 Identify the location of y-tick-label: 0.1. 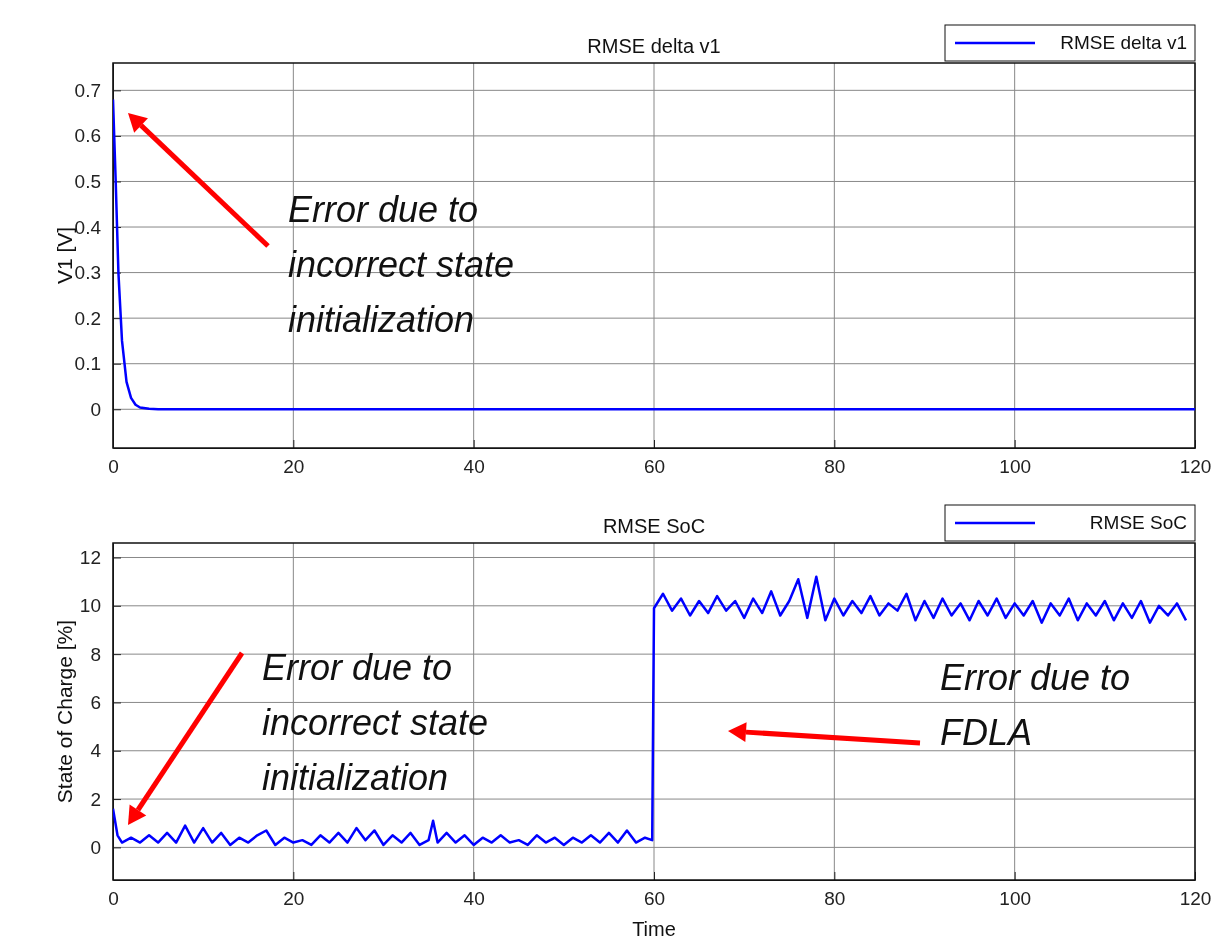
(87, 364).